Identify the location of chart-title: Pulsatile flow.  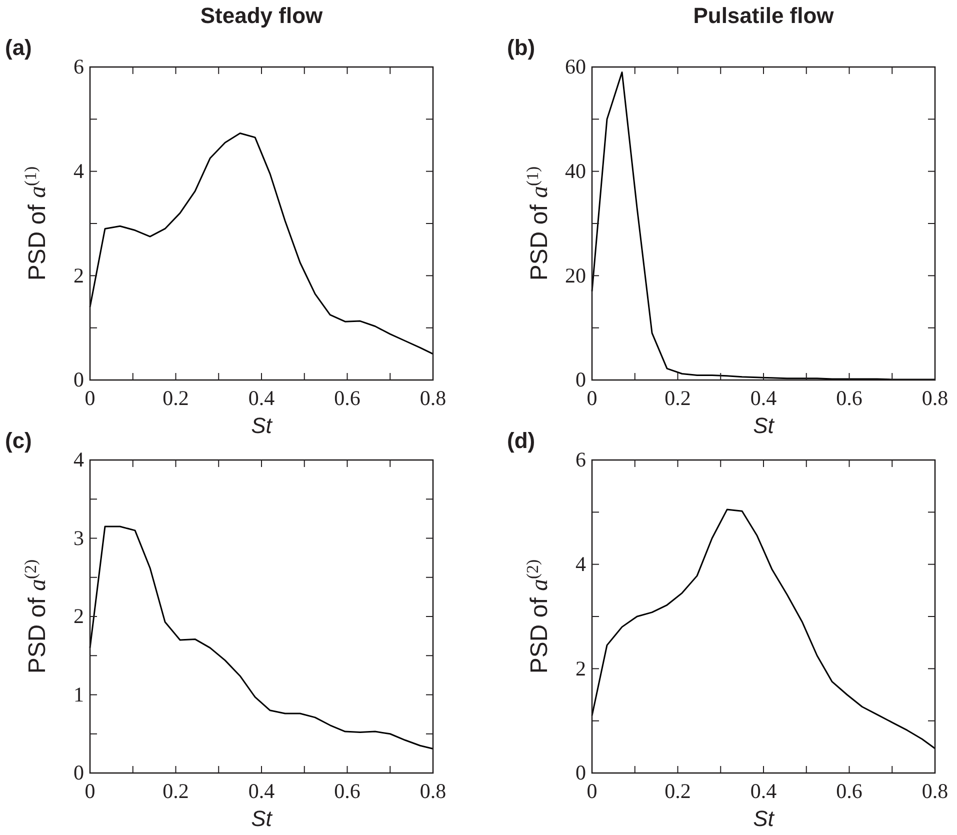
(764, 15).